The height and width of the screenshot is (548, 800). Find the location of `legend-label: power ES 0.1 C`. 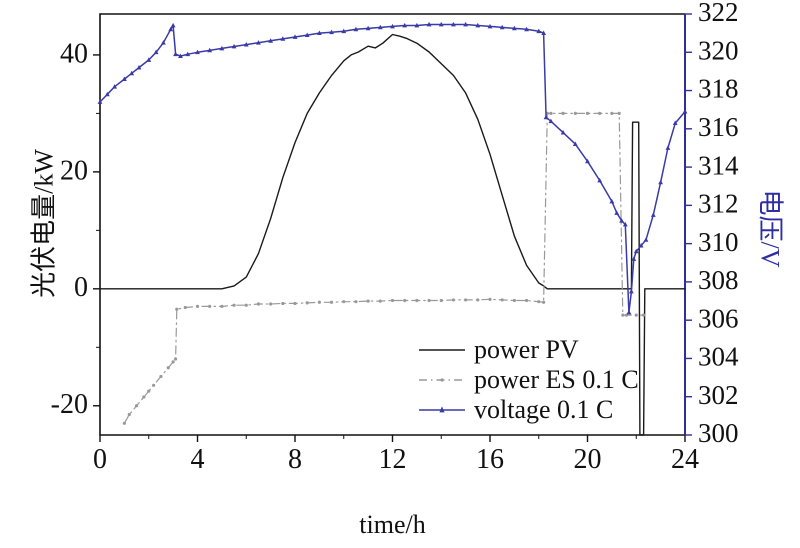

legend-label: power ES 0.1 C is located at coordinates (556, 379).